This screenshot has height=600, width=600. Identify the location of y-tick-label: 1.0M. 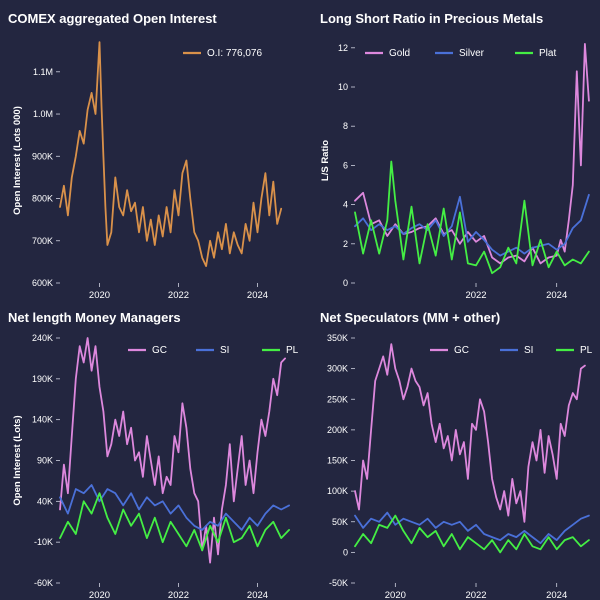
(43, 114).